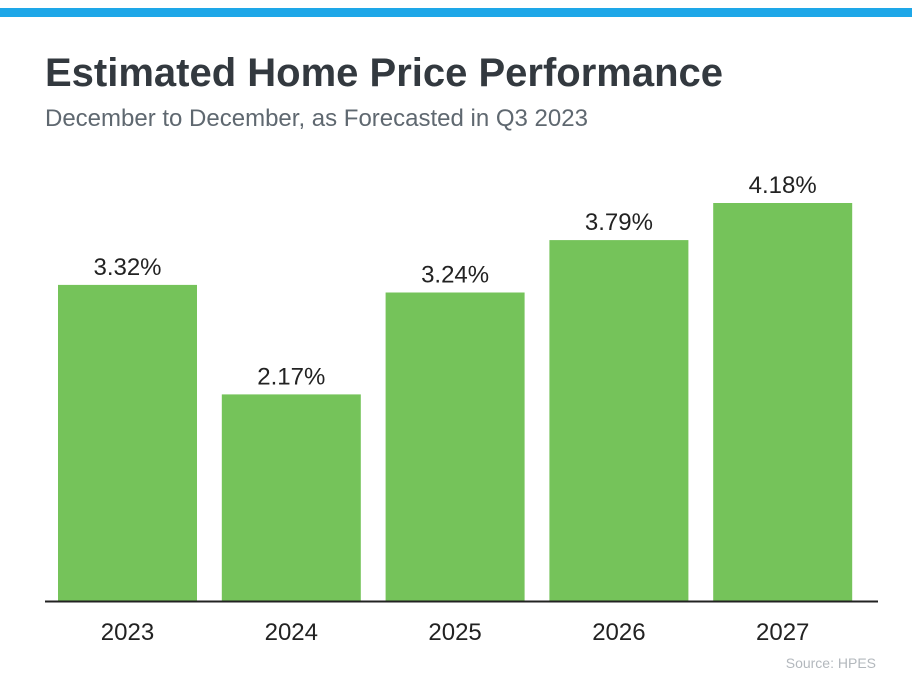 The image size is (912, 692). Describe the element at coordinates (454, 632) in the screenshot. I see `x-tick-label-2025: 2025` at that location.